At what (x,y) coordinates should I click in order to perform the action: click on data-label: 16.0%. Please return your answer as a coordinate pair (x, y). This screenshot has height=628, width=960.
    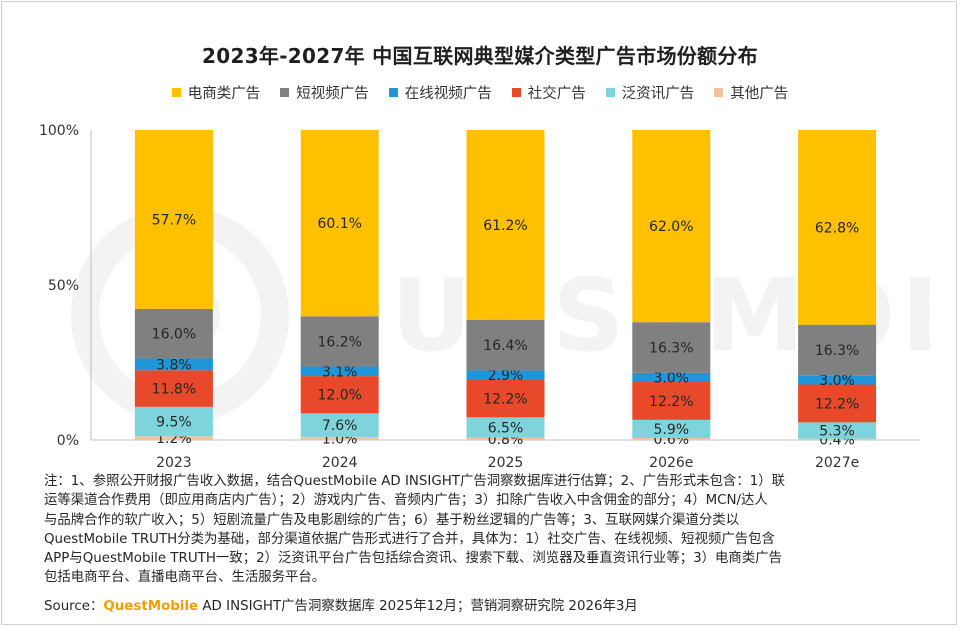
    Looking at the image, I should click on (174, 335).